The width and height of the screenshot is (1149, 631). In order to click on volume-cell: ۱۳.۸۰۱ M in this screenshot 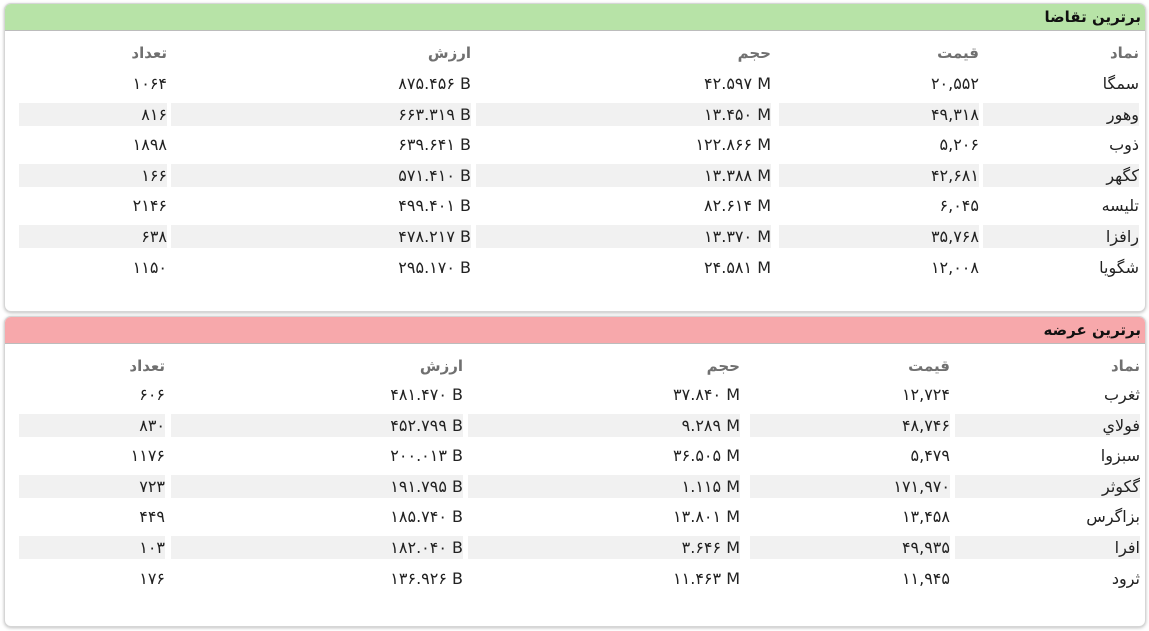, I will do `click(706, 516)`.